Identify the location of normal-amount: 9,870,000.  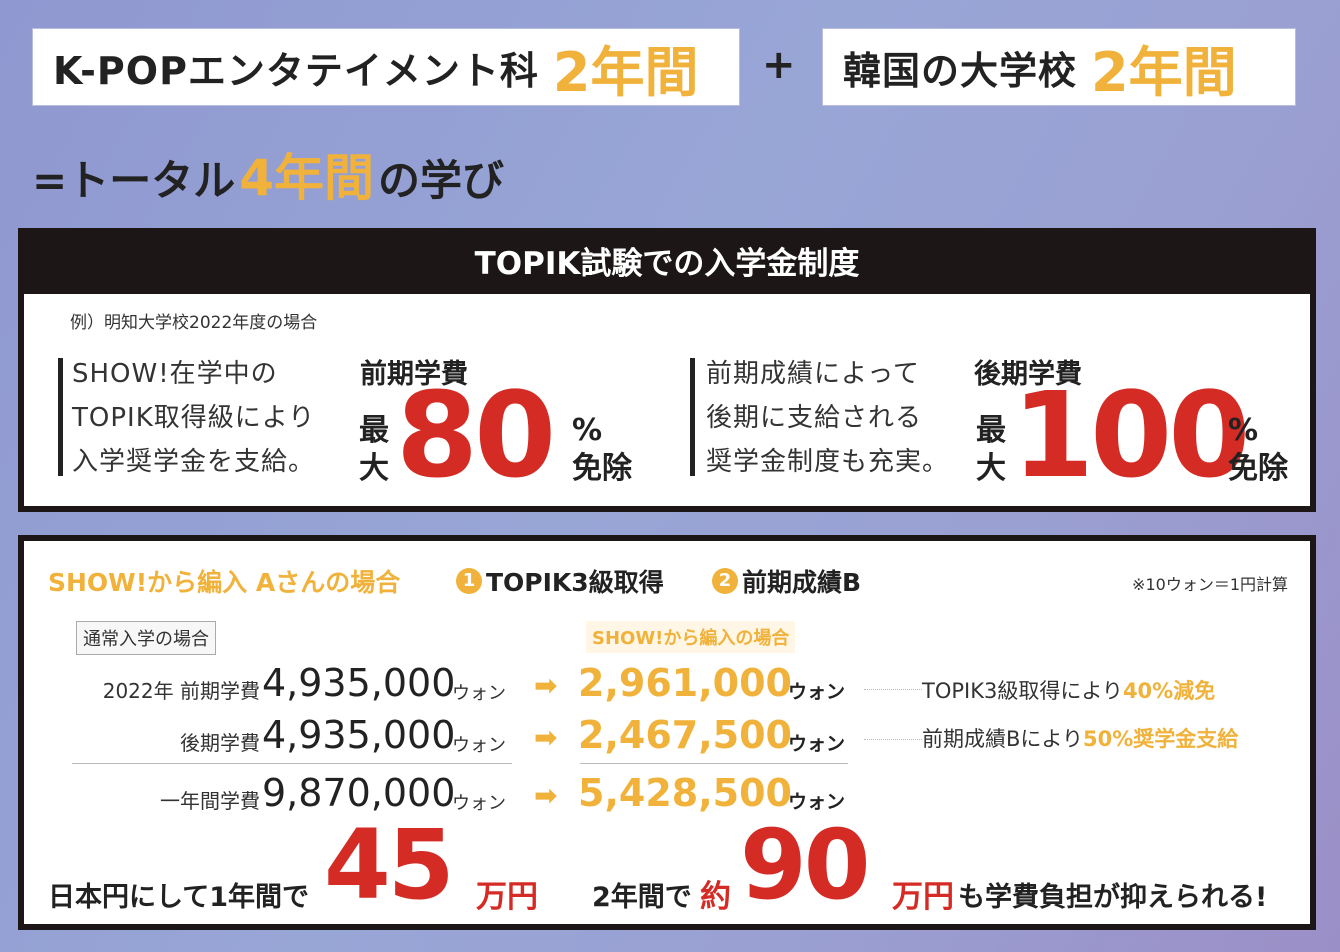
(359, 793).